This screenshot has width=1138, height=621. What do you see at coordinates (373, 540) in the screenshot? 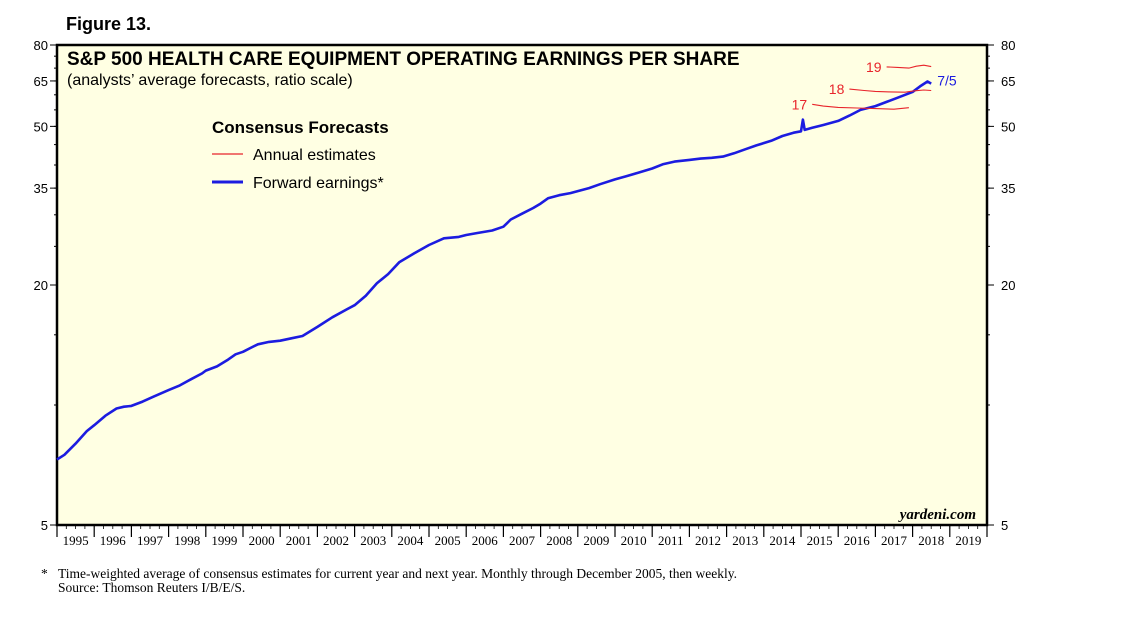
I see `x-tick-label: 2003` at bounding box center [373, 540].